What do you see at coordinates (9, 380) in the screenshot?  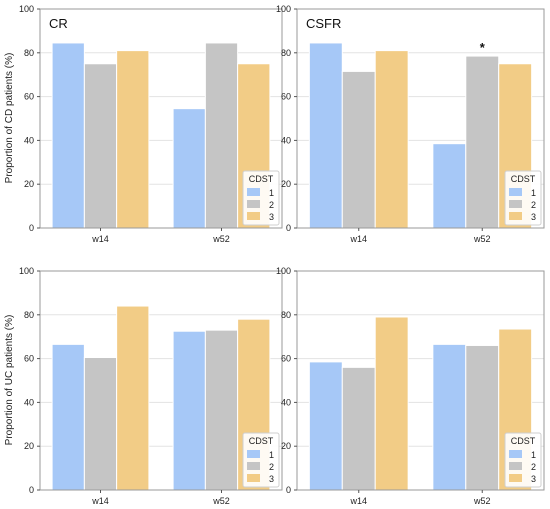 I see `y-axis-label: Proportion of UC patients (%)` at bounding box center [9, 380].